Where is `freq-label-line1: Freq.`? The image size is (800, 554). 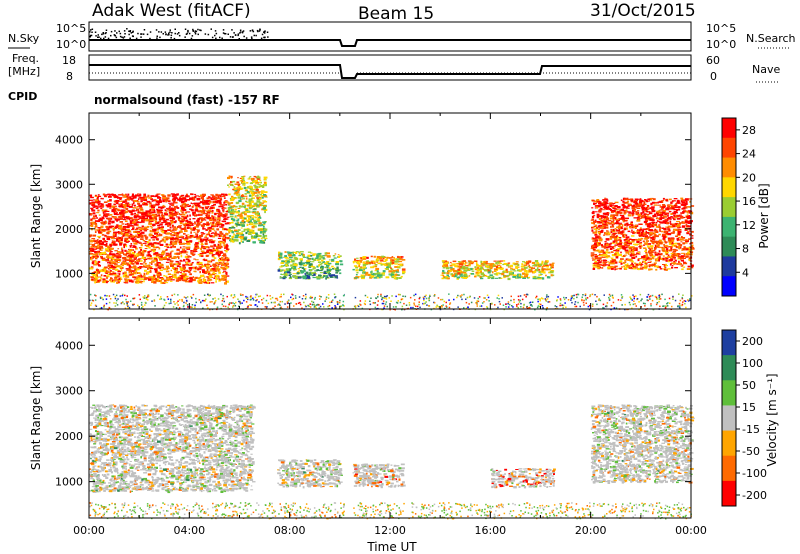
freq-label-line1: Freq. is located at coordinates (25, 58).